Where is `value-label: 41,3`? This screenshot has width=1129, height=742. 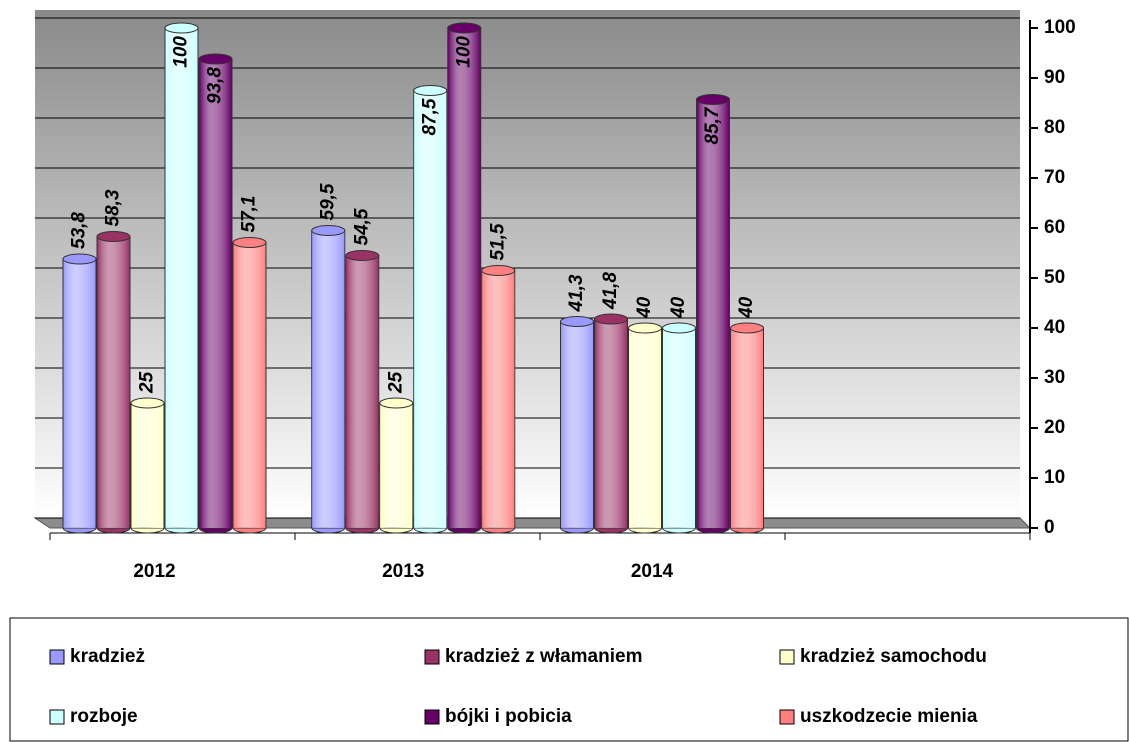 value-label: 41,3 is located at coordinates (576, 293).